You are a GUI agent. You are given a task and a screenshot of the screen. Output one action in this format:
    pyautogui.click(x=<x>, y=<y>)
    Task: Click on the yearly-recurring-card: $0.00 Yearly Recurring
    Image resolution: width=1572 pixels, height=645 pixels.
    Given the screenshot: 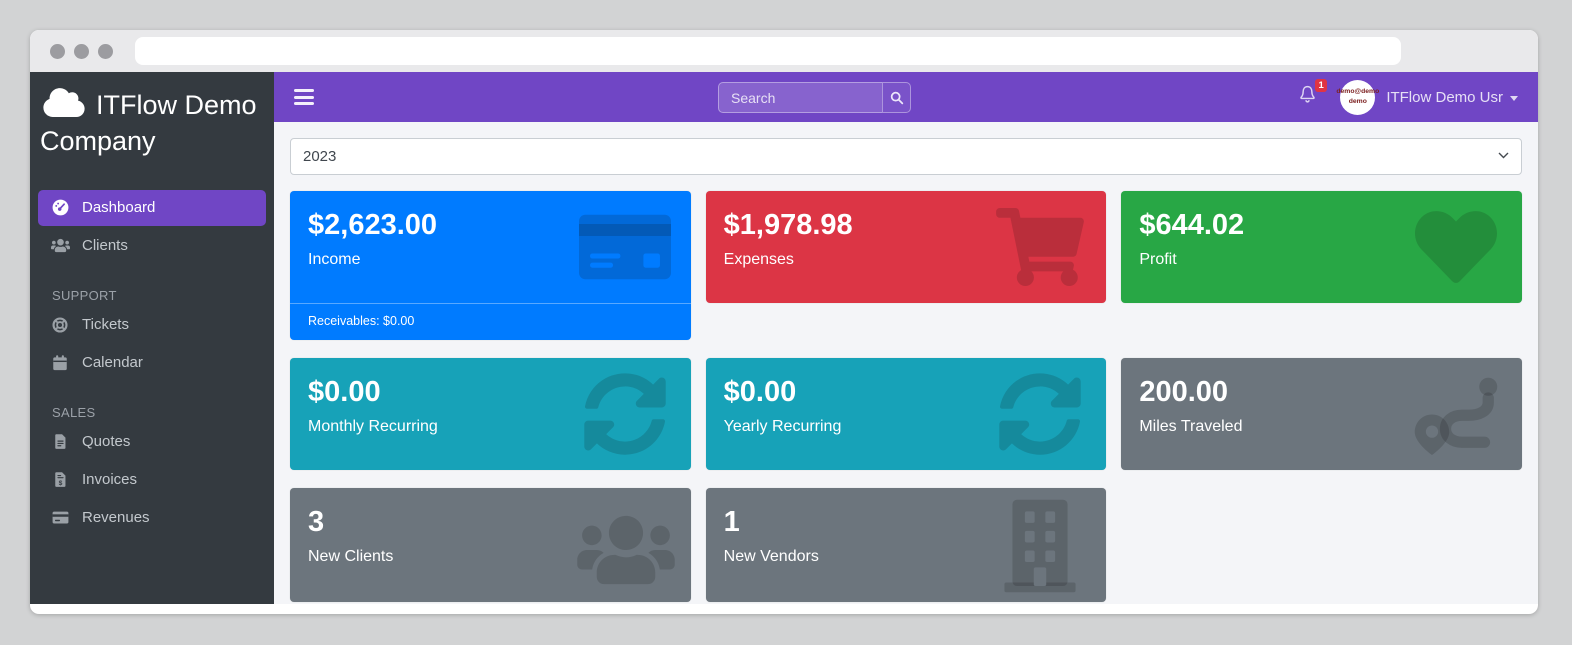 What is the action you would take?
    pyautogui.click(x=906, y=414)
    